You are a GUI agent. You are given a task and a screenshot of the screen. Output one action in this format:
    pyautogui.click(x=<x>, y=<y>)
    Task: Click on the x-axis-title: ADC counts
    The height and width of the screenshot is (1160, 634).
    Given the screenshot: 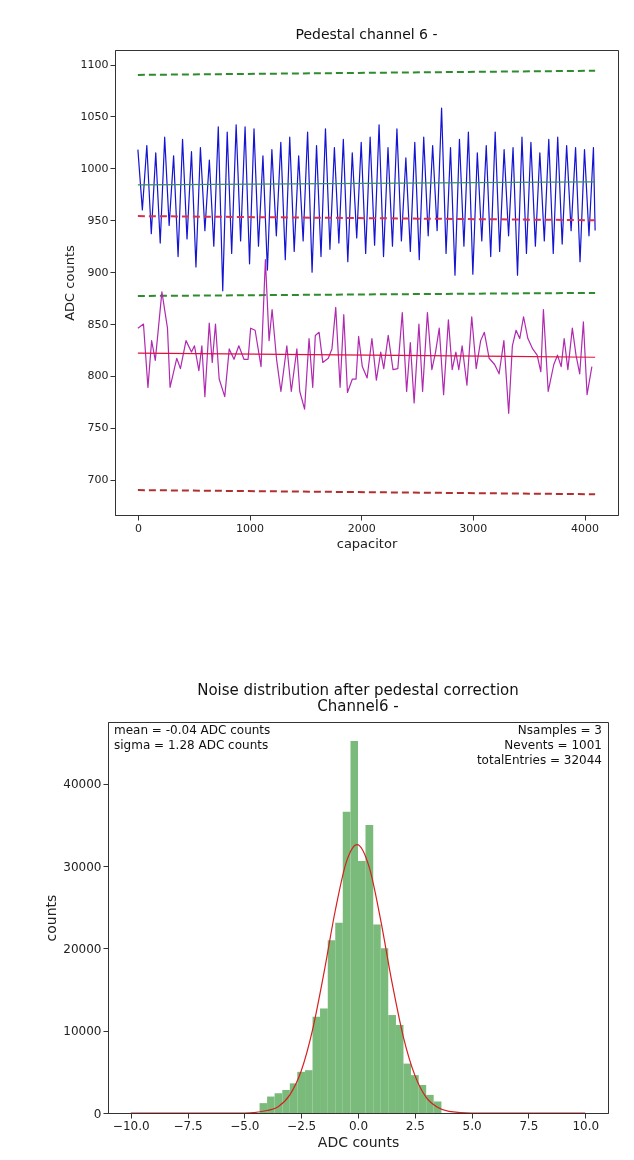 What is the action you would take?
    pyautogui.click(x=358, y=1141)
    